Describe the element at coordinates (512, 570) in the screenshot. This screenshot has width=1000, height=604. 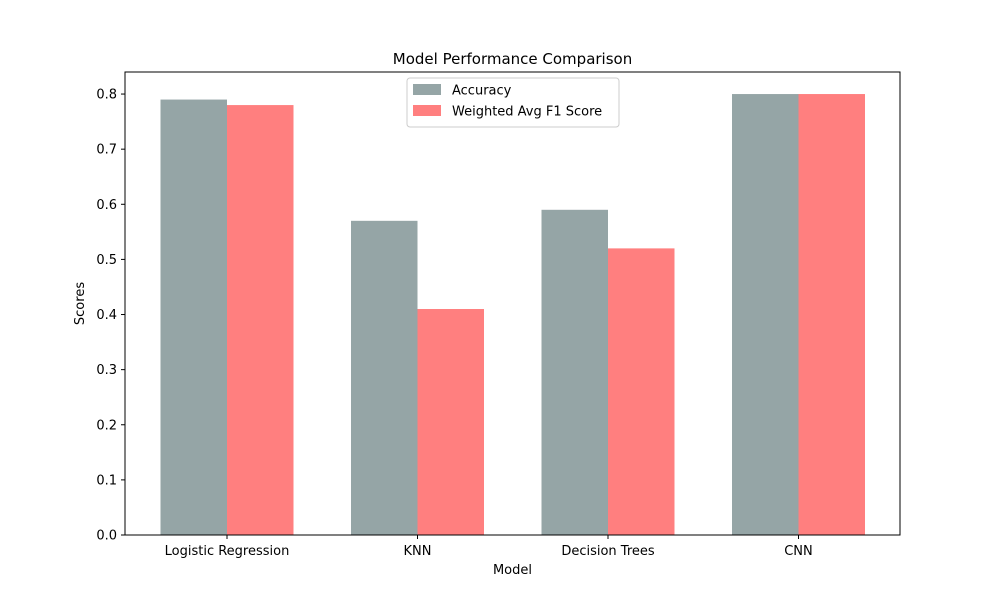
I see `x-axis-label: Model` at that location.